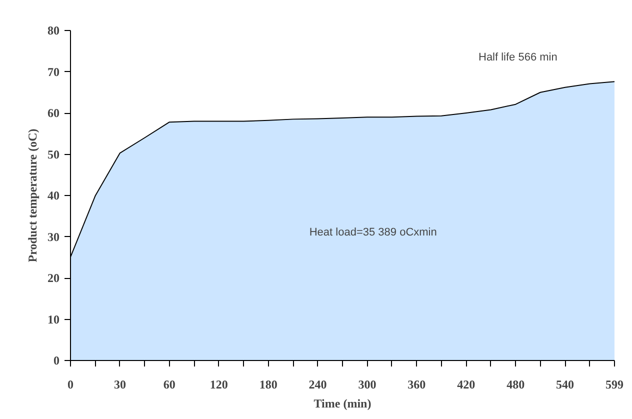  What do you see at coordinates (515, 385) in the screenshot?
I see `x-tick-label: 480` at bounding box center [515, 385].